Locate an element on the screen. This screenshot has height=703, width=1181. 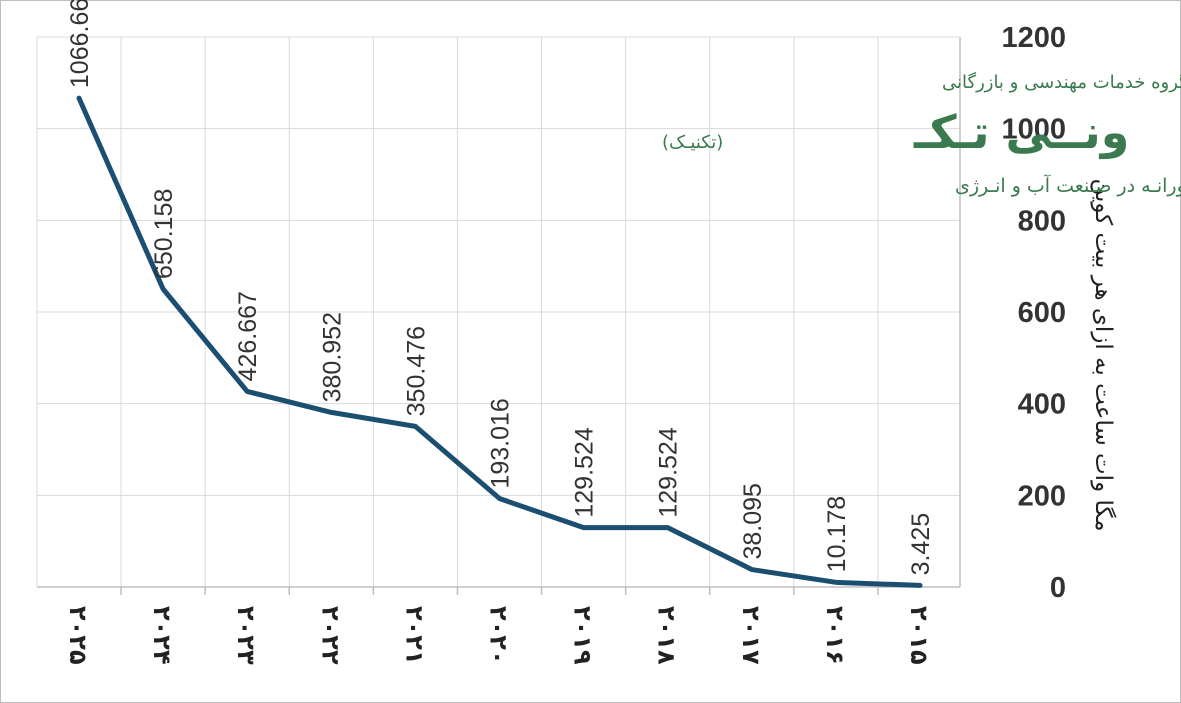
brand-name-sub: (تکنیـک) is located at coordinates (692, 142).